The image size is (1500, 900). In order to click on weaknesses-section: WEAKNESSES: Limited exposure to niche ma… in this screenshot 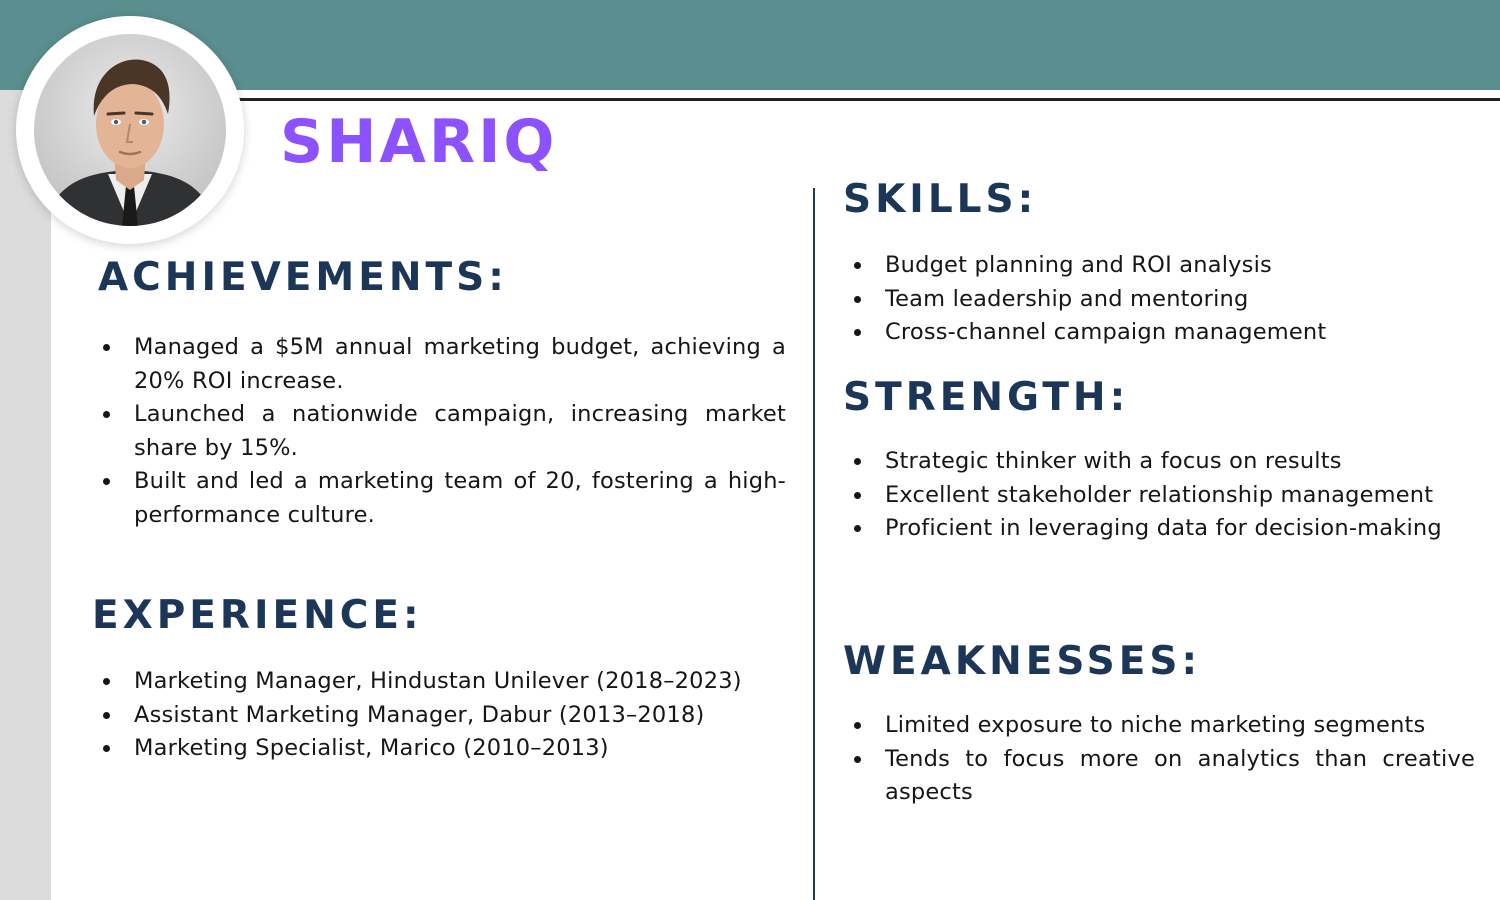, I will do `click(1159, 726)`.